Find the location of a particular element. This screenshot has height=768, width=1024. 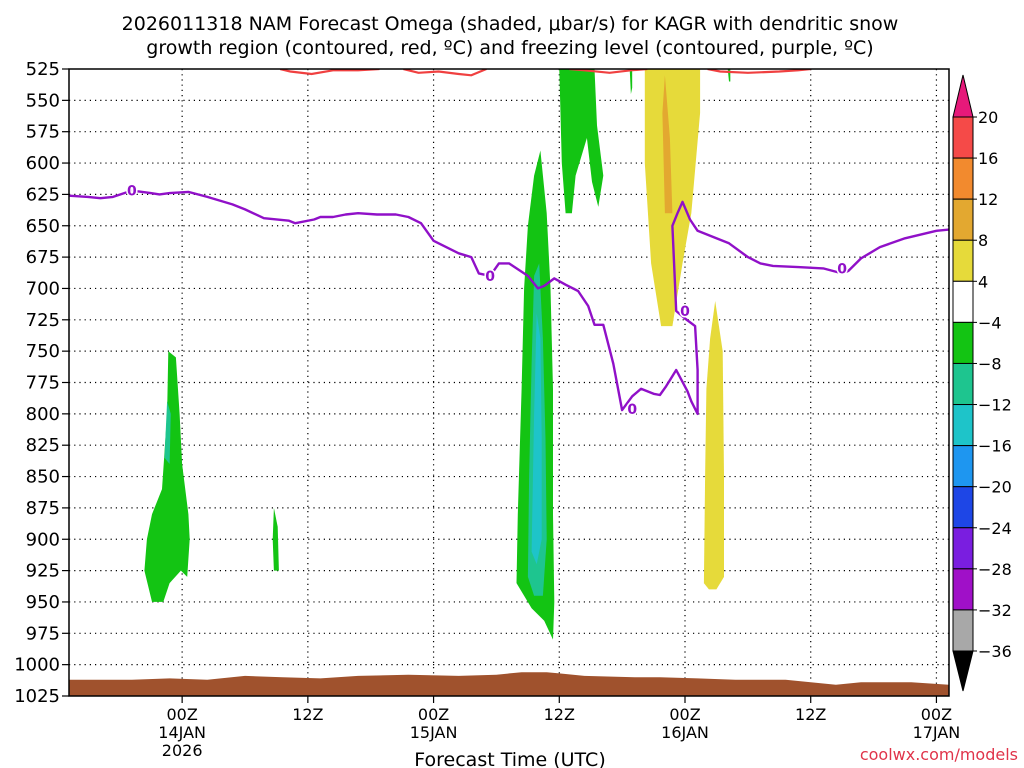

y-tick-label-1000: 1000 is located at coordinates (37, 665).